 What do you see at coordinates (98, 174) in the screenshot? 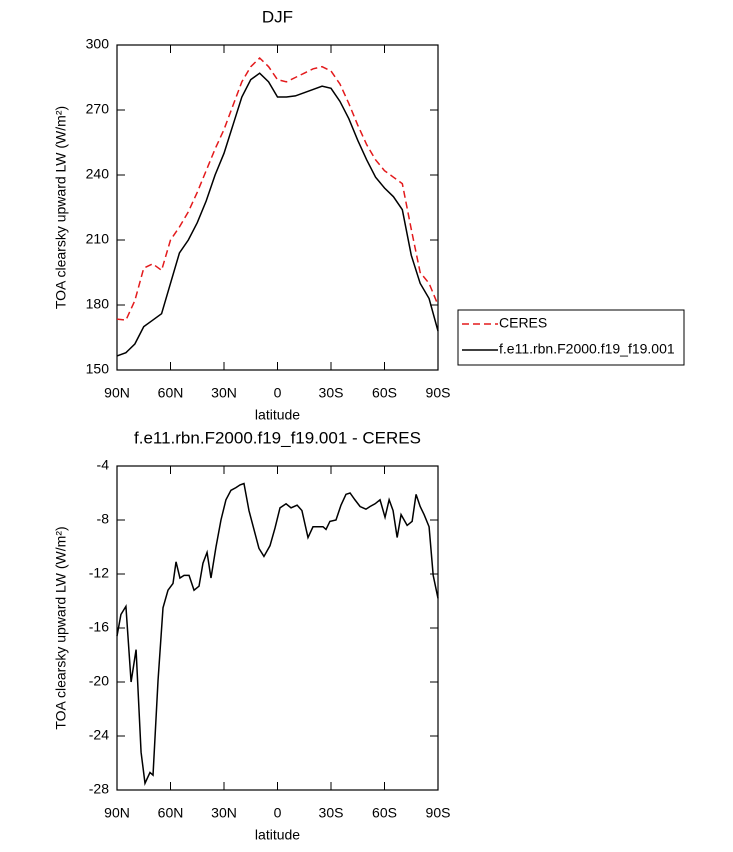
I see `y-tick-label: 240` at bounding box center [98, 174].